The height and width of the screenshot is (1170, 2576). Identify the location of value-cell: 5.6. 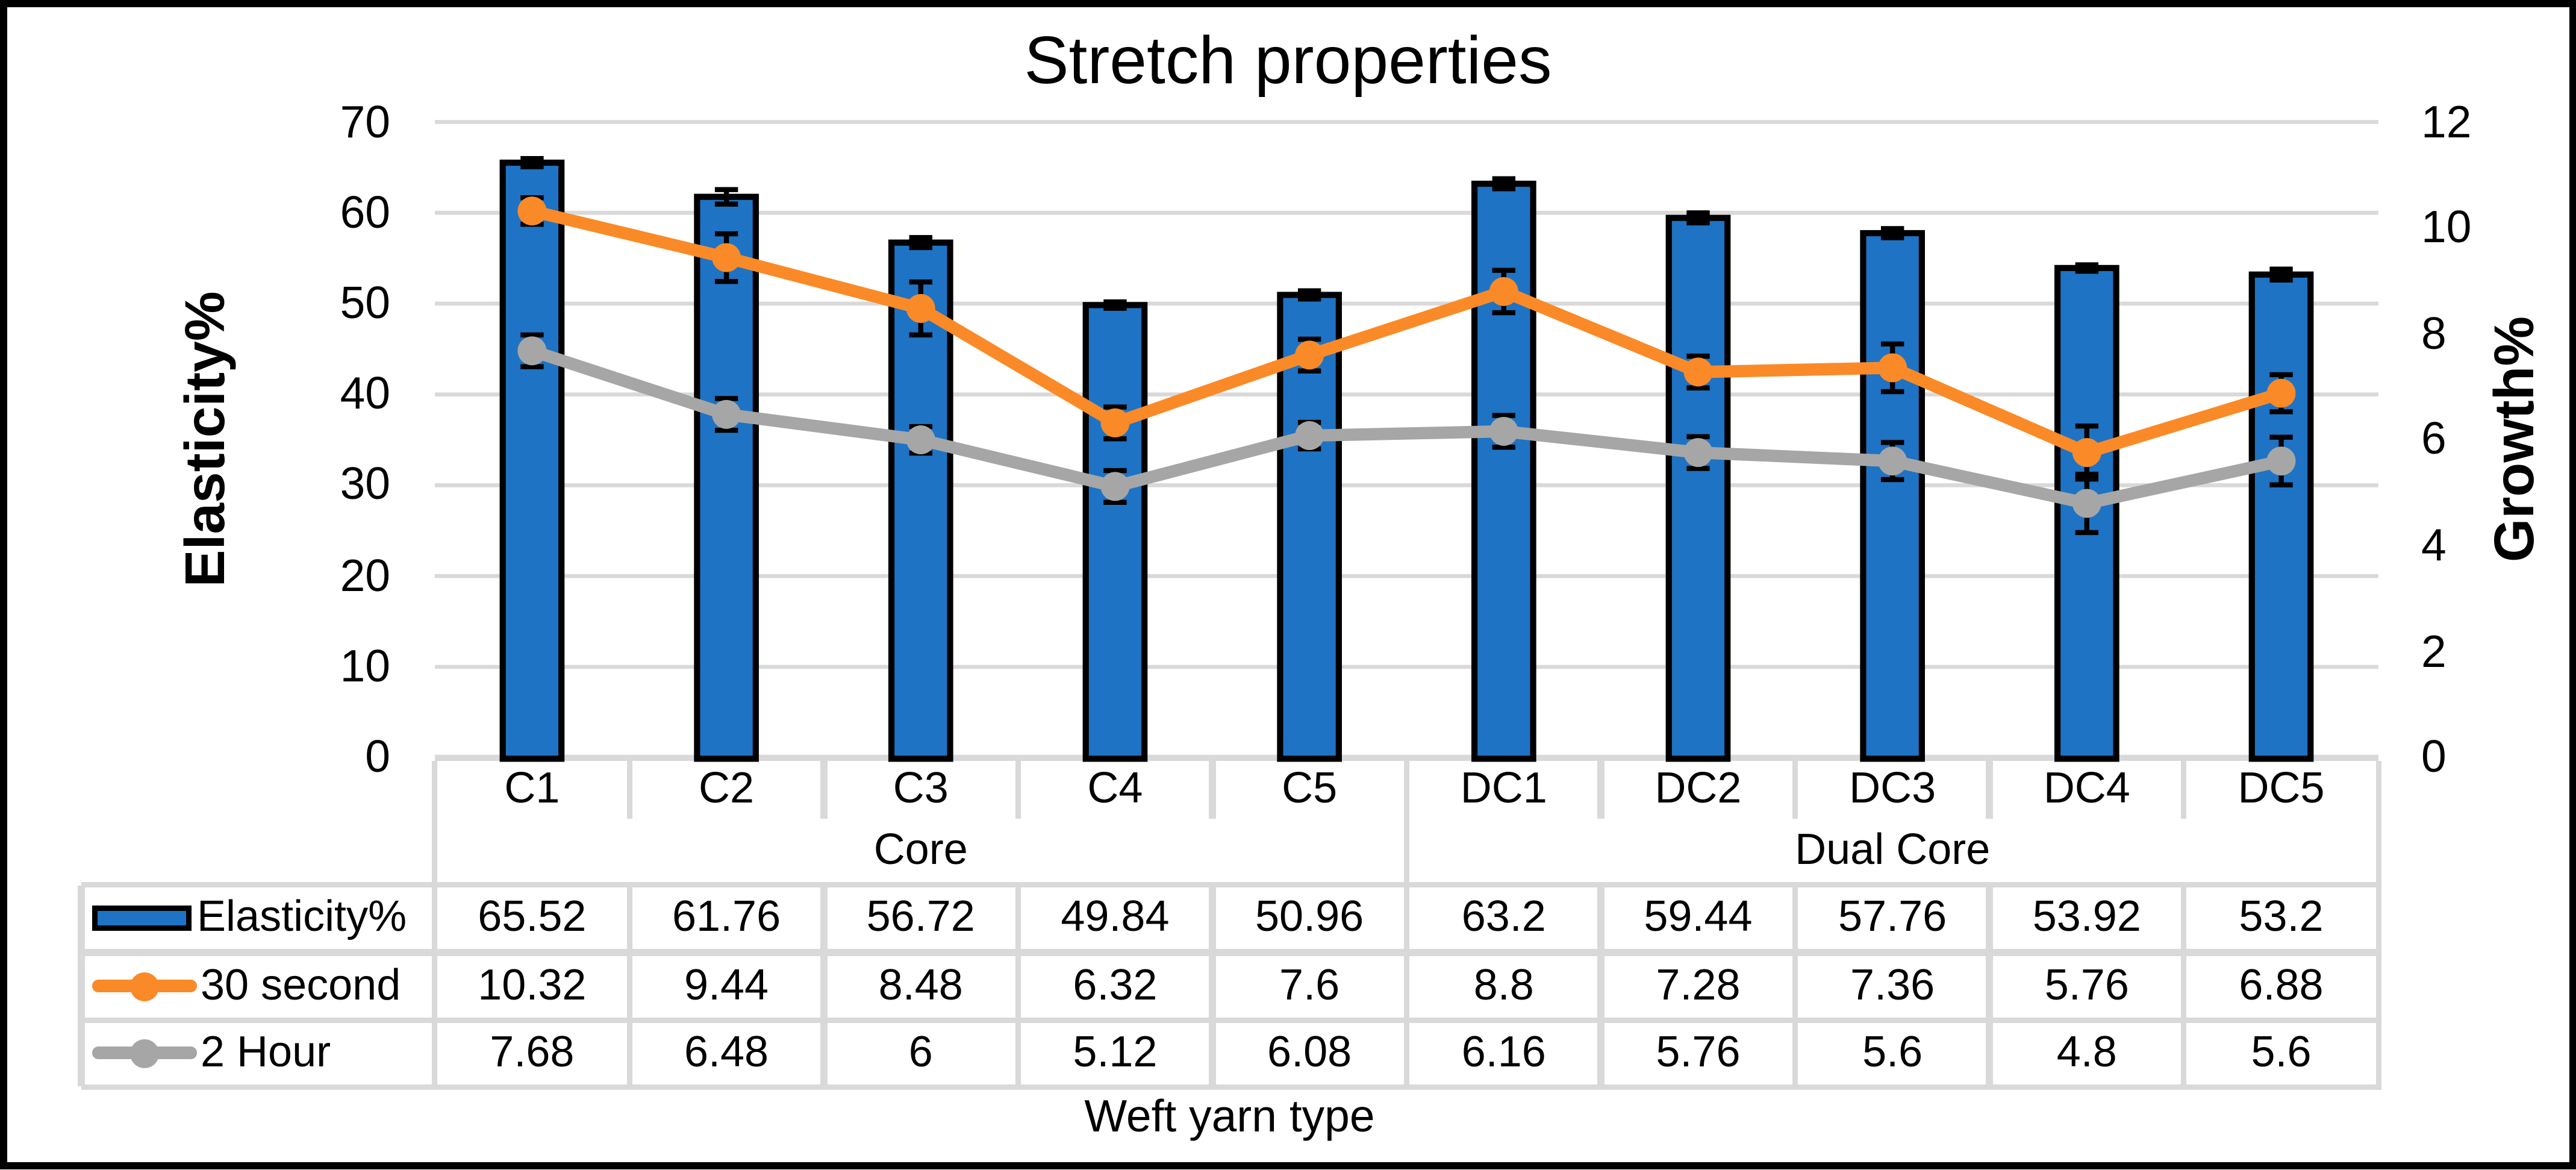
(2281, 1052).